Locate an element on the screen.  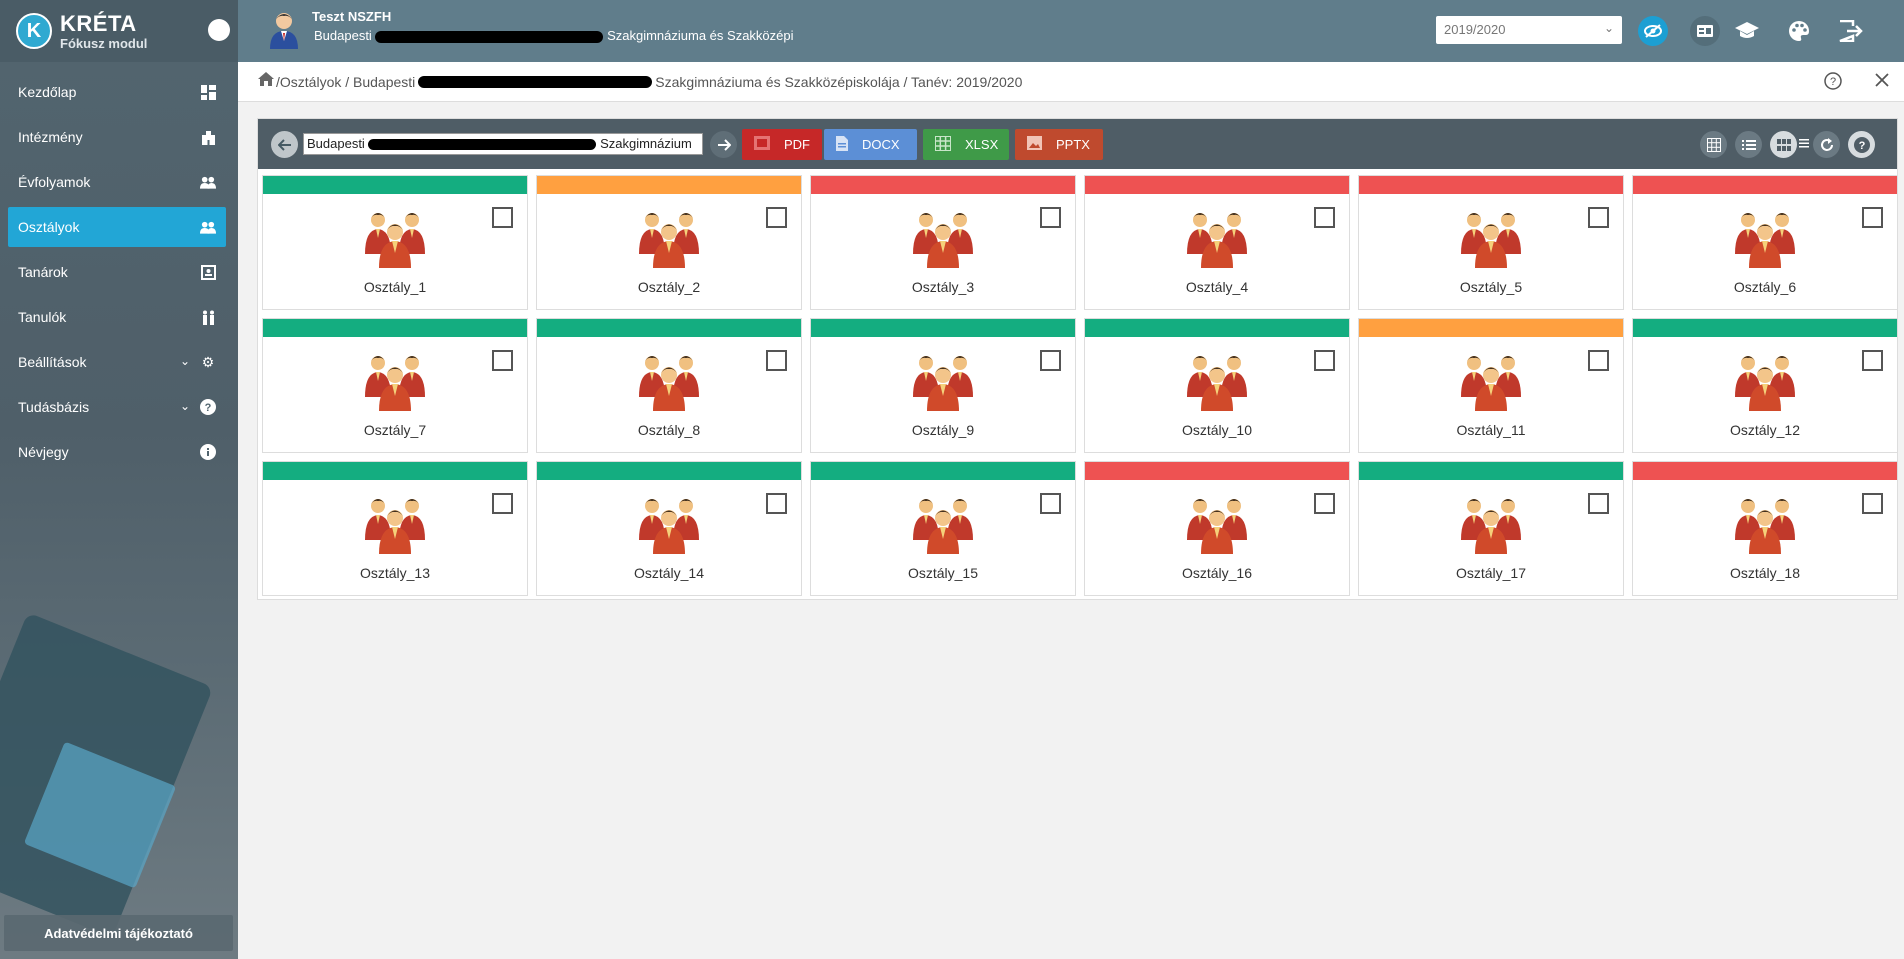
sidebar-item-osztalyok: Osztályok is located at coordinates (117, 227).